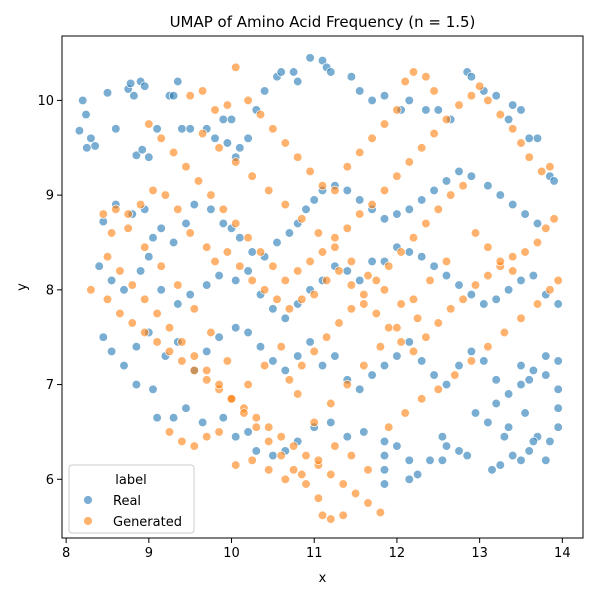  I want to click on legend-box, so click(131, 499).